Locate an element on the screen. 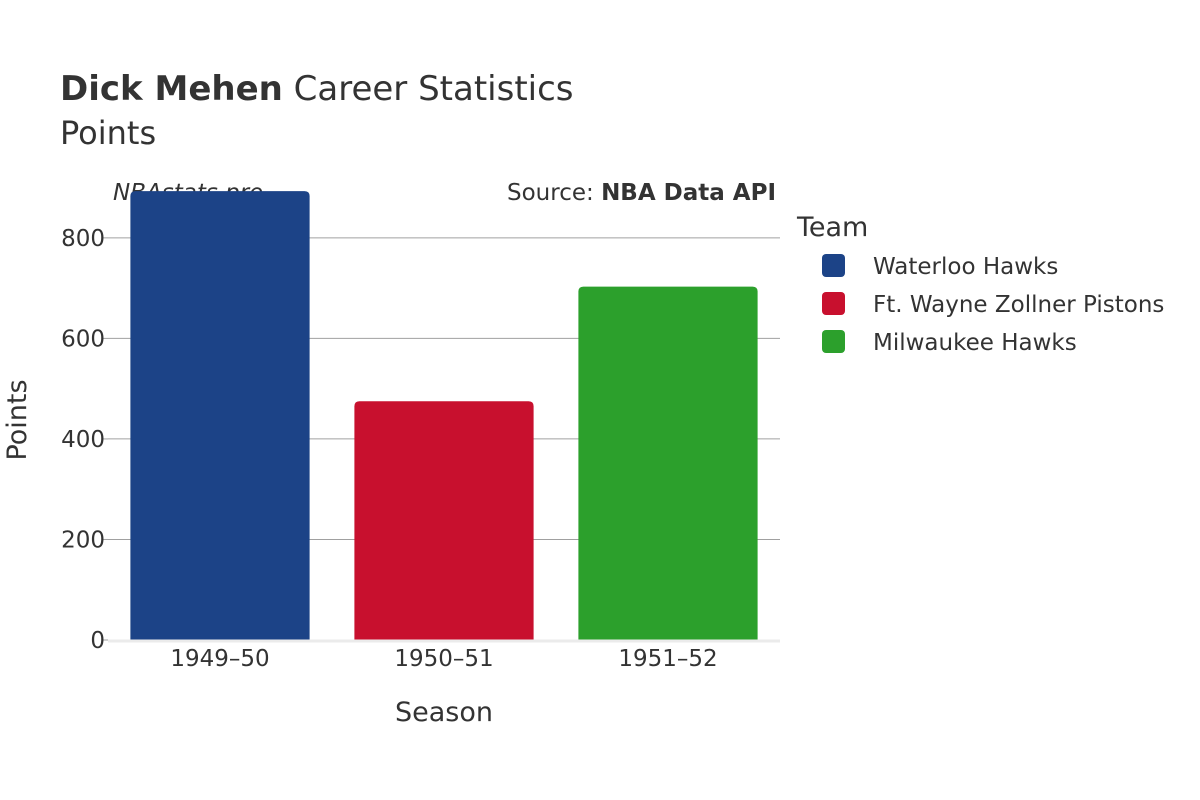 The width and height of the screenshot is (1200, 800). y-tick-label: 0 is located at coordinates (97, 641).